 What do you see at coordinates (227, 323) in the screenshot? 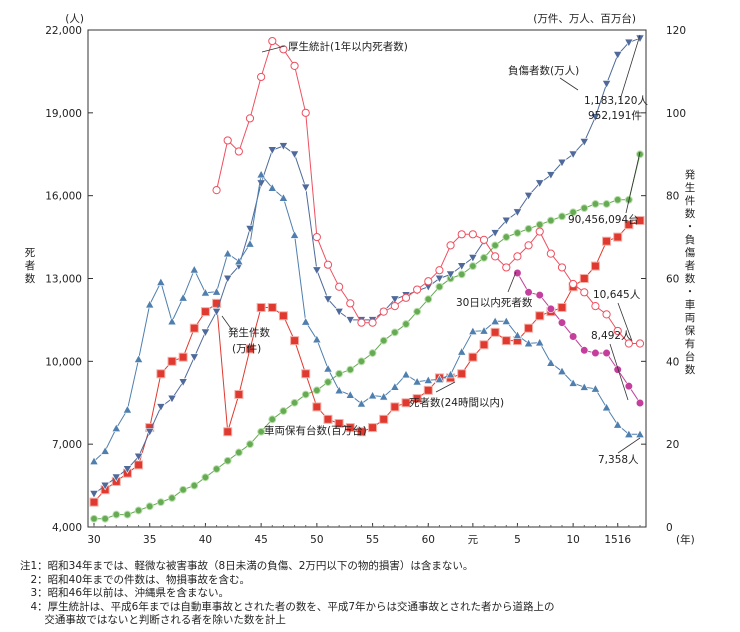
I see `leader-accidents` at bounding box center [227, 323].